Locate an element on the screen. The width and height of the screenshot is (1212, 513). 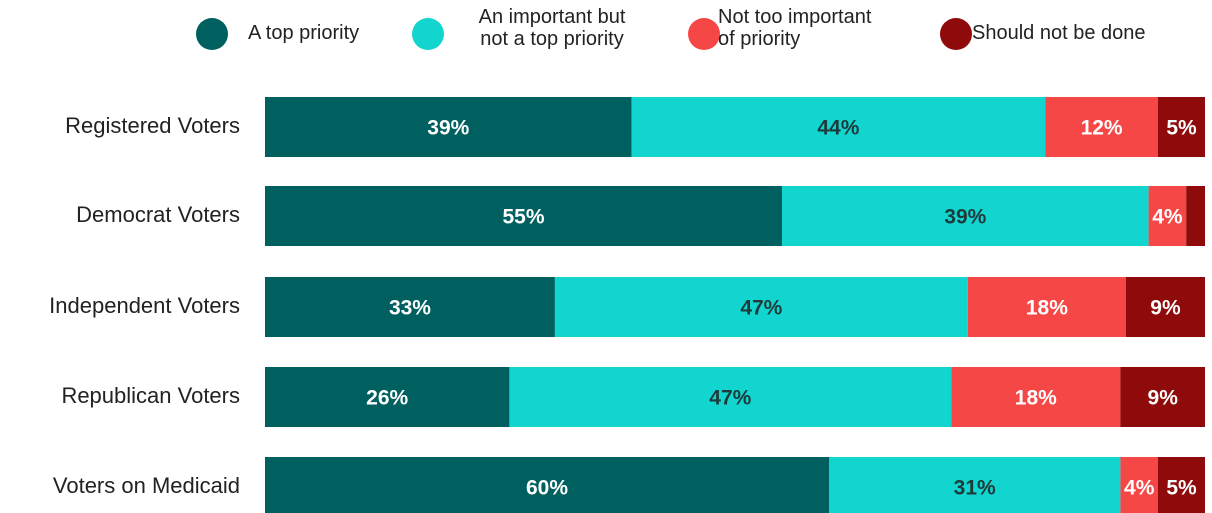
legend-label: A top priority is located at coordinates (304, 33).